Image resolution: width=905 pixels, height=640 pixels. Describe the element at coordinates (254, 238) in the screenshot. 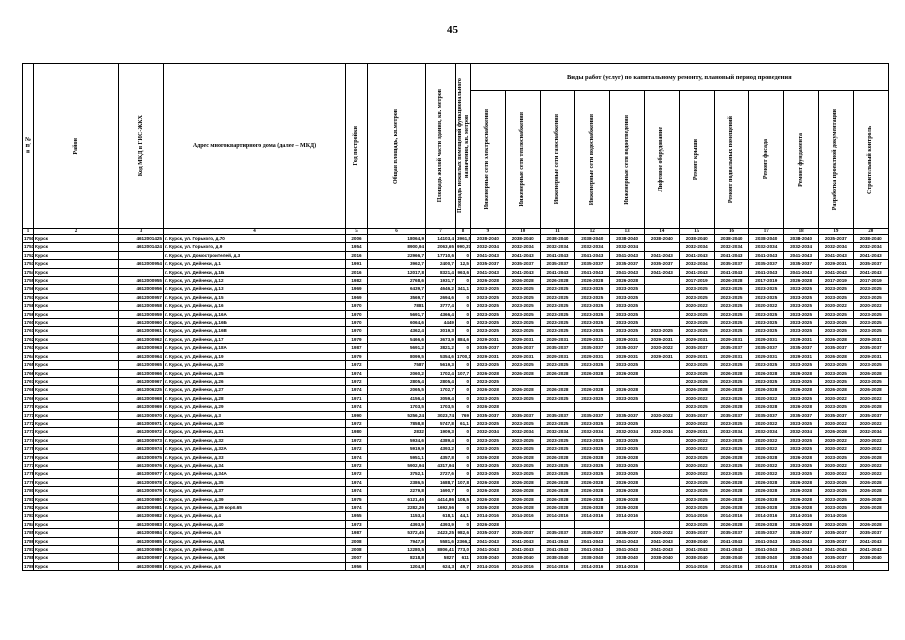

I see `address-cell: г. Курск, ул. Горького, д.70` at that location.